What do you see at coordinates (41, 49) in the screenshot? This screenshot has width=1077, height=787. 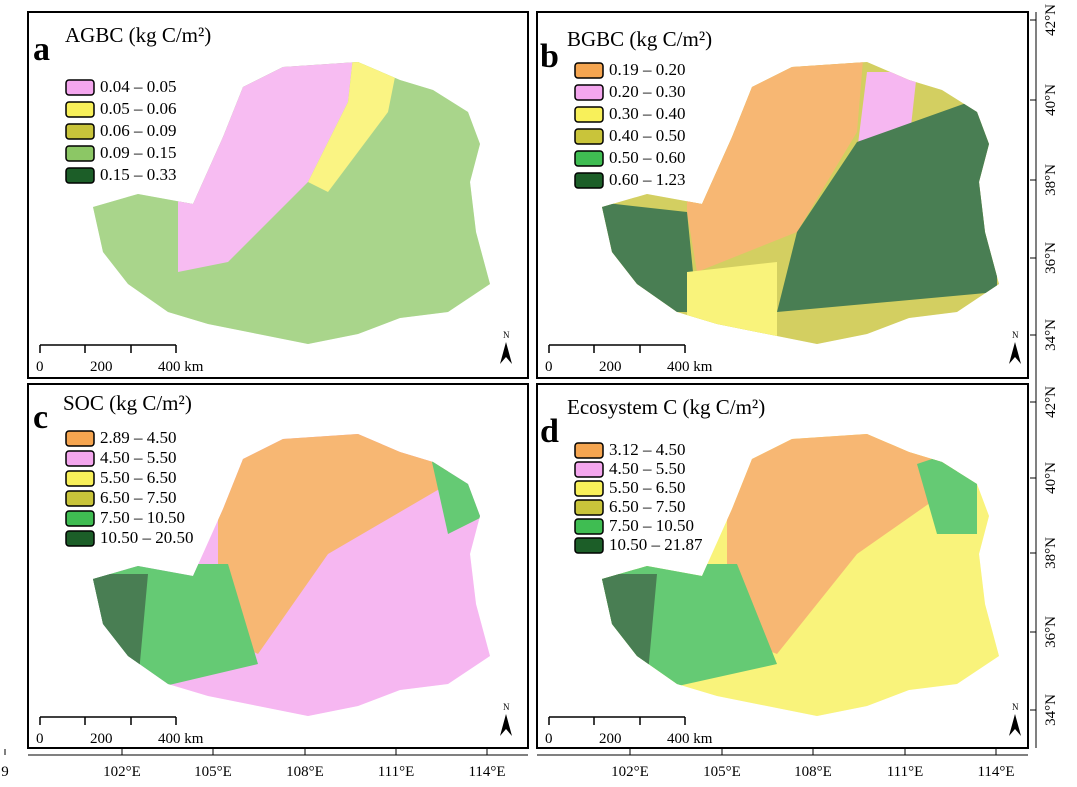 I see `panel-letter: a` at bounding box center [41, 49].